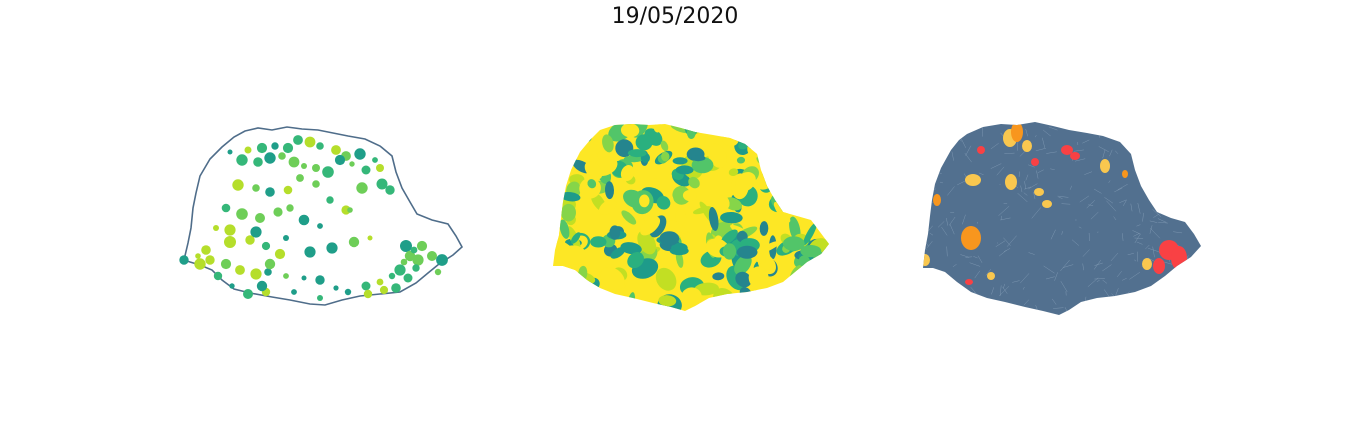 Image resolution: width=1350 pixels, height=444 pixels. Describe the element at coordinates (991, 276) in the screenshot. I see `risk-area-low` at that location.